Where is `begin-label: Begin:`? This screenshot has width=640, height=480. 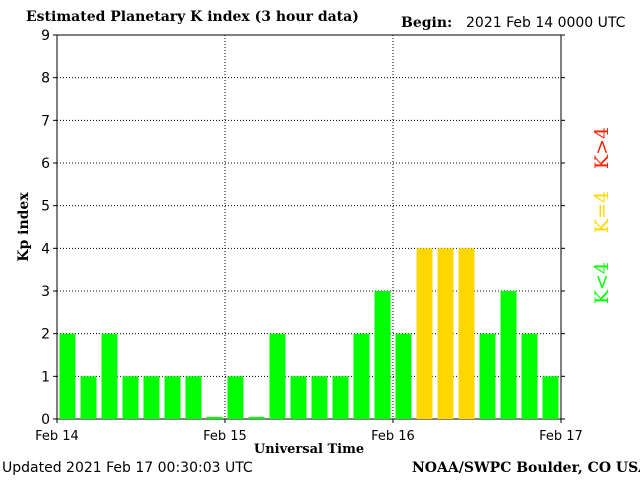
begin-label: Begin: is located at coordinates (427, 23).